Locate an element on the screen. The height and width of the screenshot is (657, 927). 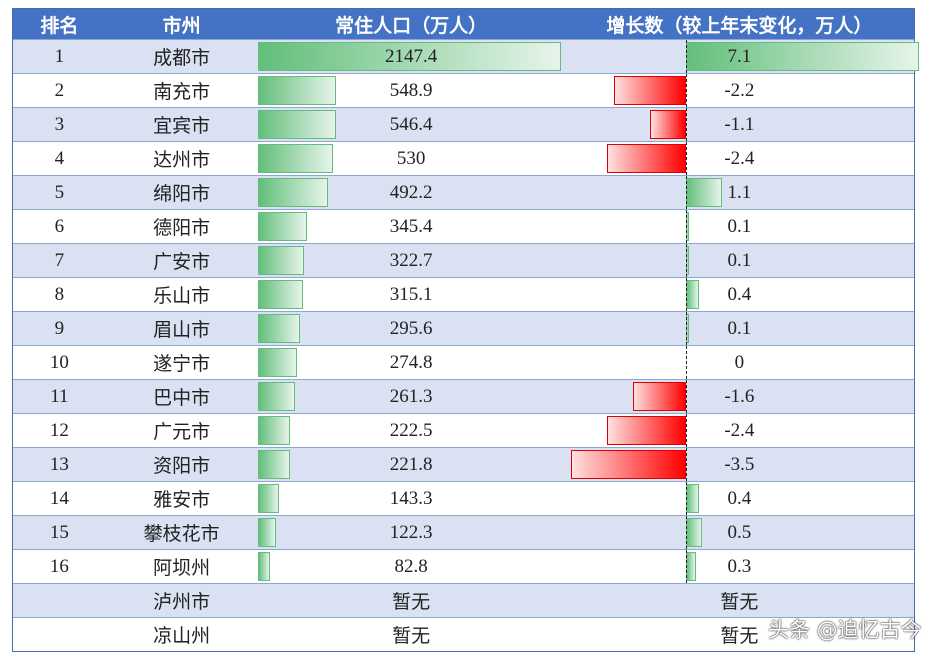
population-cell: 322.7 is located at coordinates (410, 260).